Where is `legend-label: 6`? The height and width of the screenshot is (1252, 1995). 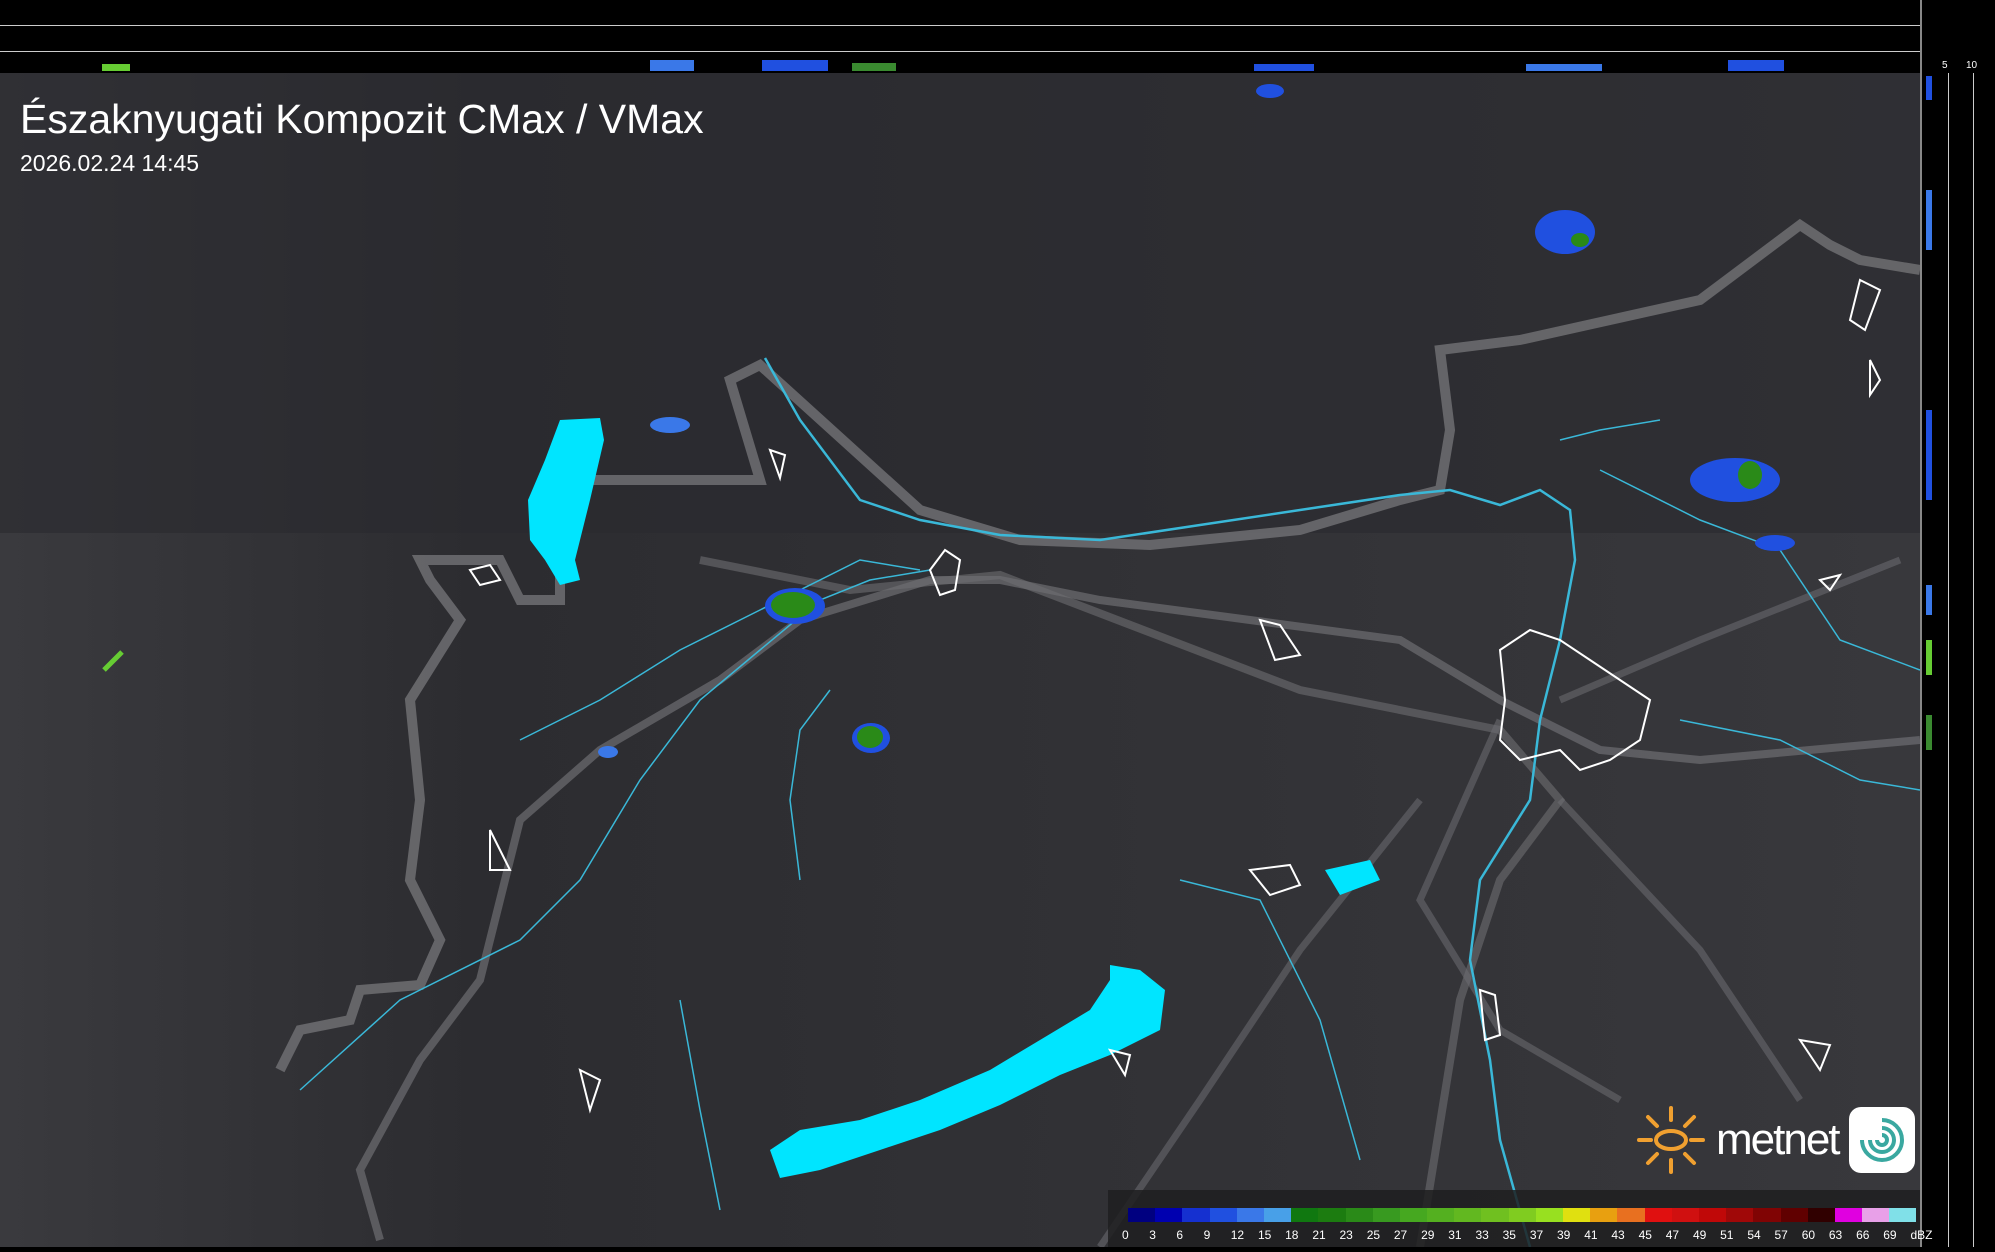
legend-label: 6 is located at coordinates (1180, 1235).